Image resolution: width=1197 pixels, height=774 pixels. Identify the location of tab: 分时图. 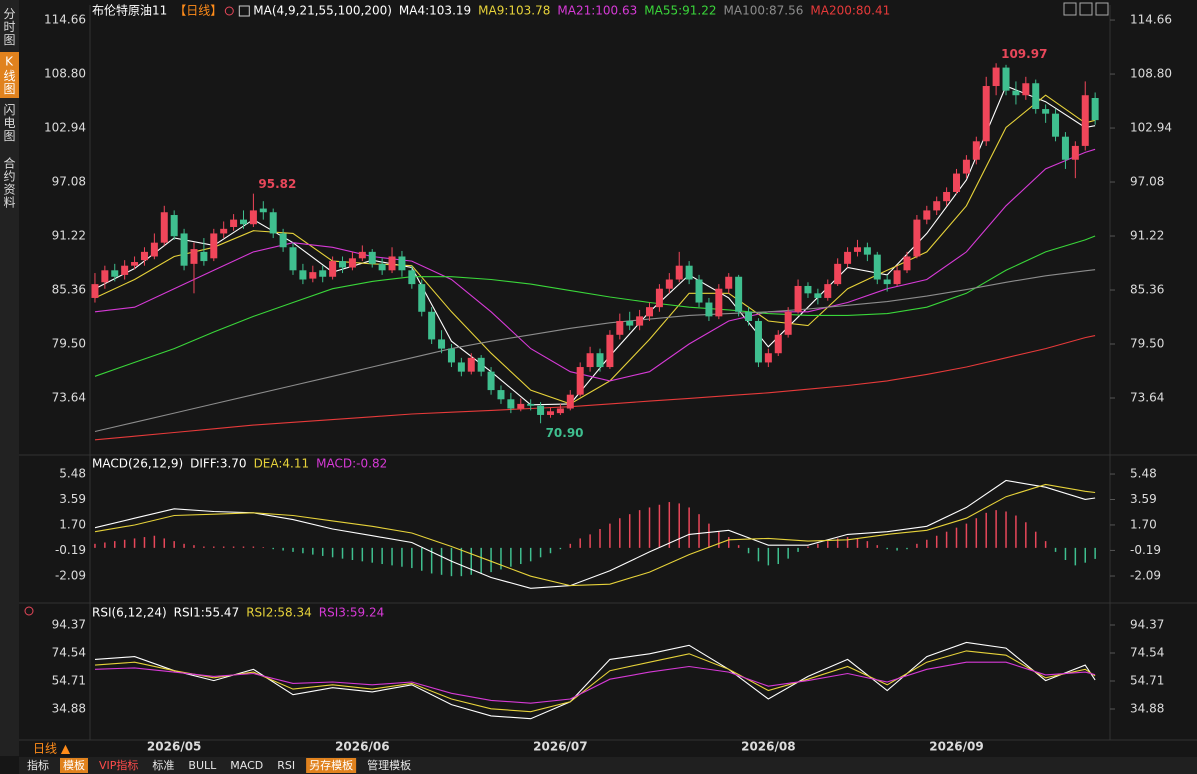
(9, 26).